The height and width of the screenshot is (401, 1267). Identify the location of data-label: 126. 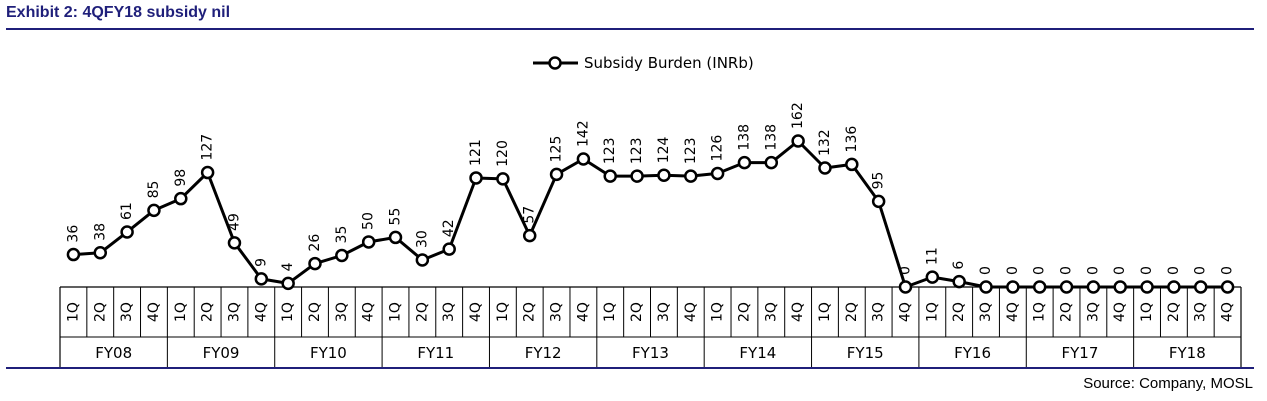
(718, 148).